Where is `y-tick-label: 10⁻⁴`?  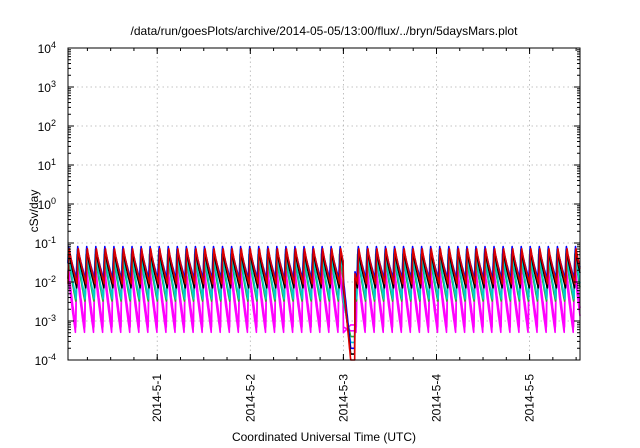 y-tick-label: 10⁻⁴ is located at coordinates (45, 360).